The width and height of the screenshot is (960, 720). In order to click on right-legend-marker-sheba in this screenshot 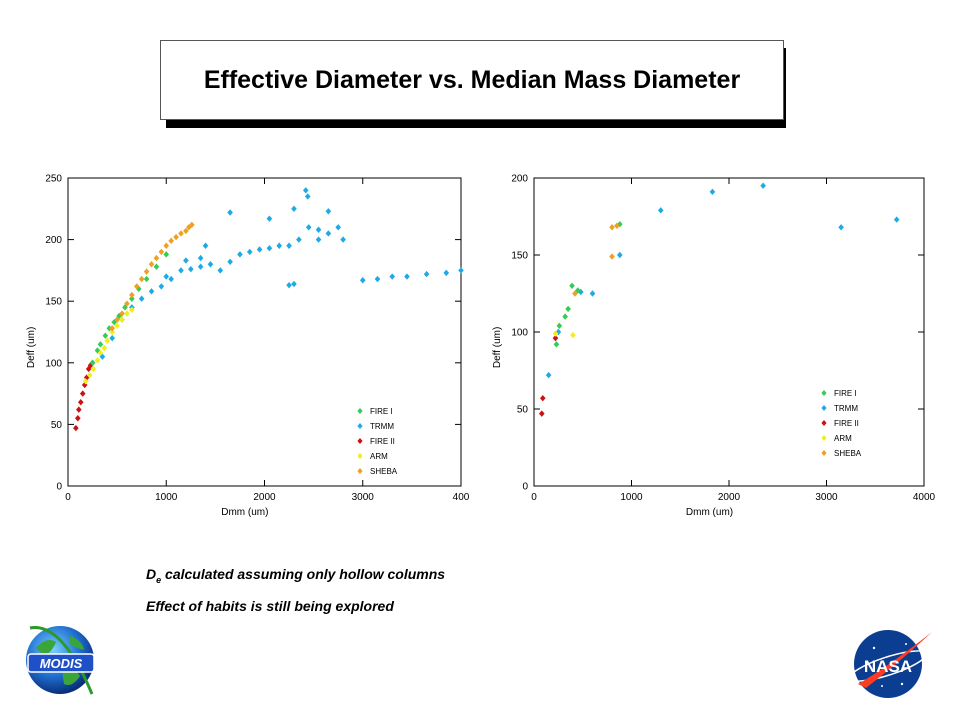, I will do `click(824, 453)`.